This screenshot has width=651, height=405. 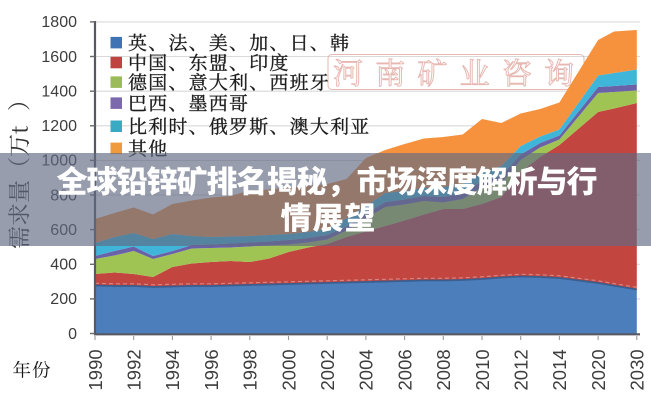 What do you see at coordinates (172, 369) in the screenshot?
I see `svg-text: 1994` at bounding box center [172, 369].